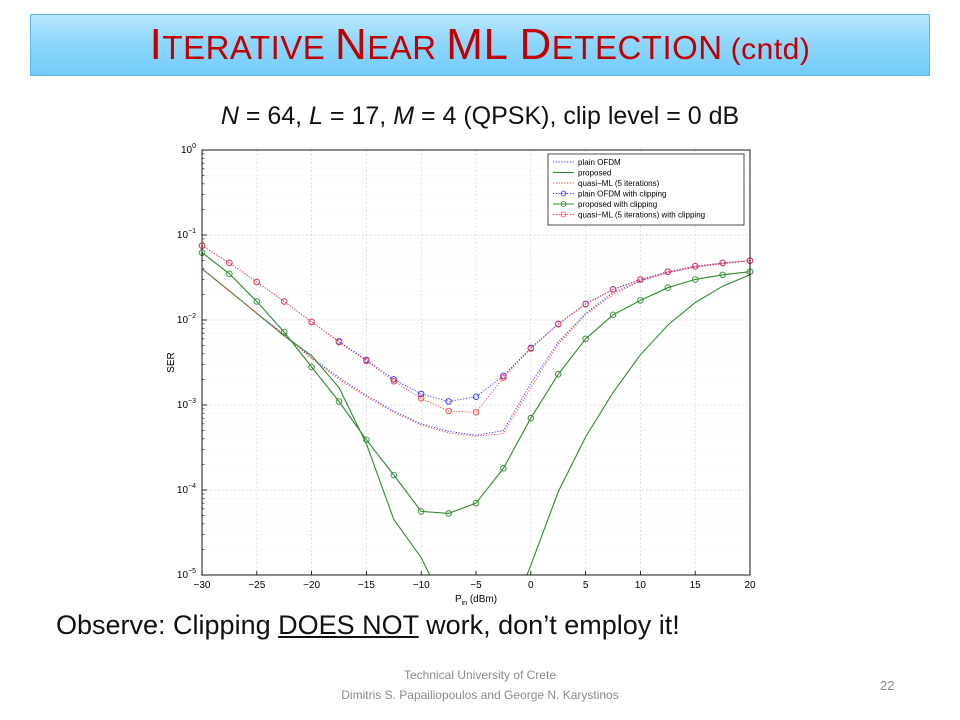 Image resolution: width=960 pixels, height=720 pixels. I want to click on title-part: ML D, so click(499, 44).